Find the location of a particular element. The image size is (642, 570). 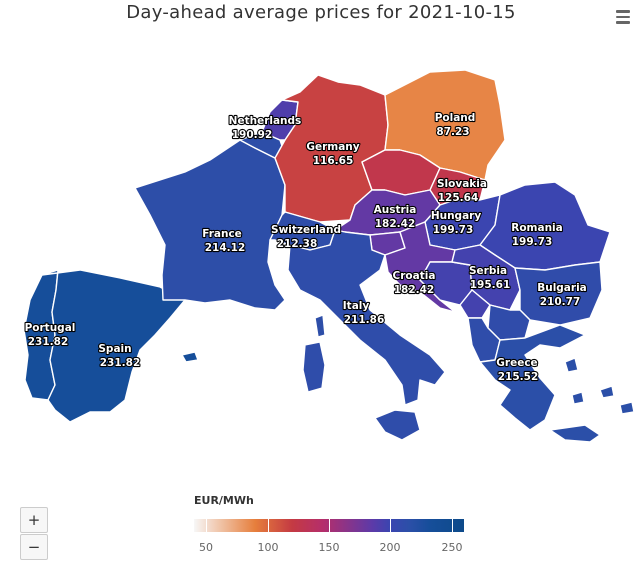

label-portugal: Portugal 231.82 is located at coordinates (50, 335).